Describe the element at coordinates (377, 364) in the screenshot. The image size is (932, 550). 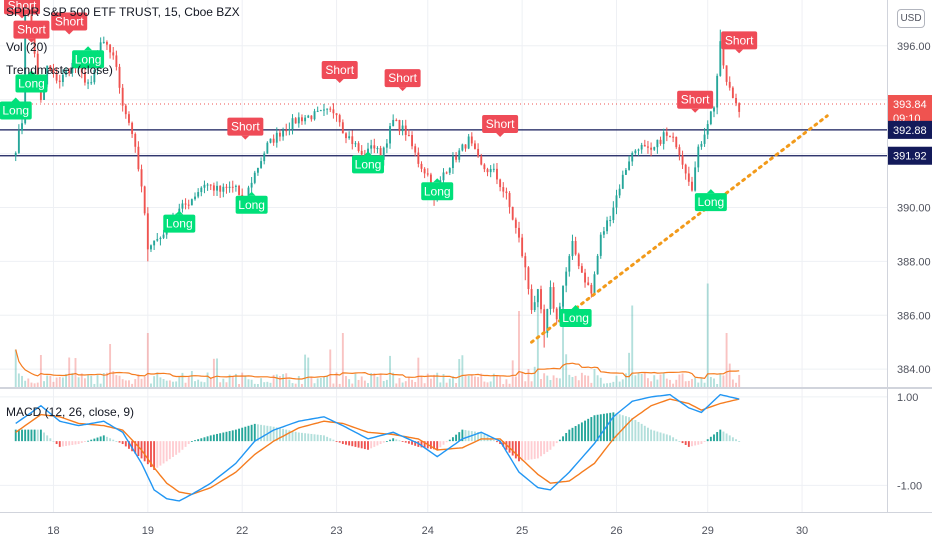
I see `volume-moving-average` at that location.